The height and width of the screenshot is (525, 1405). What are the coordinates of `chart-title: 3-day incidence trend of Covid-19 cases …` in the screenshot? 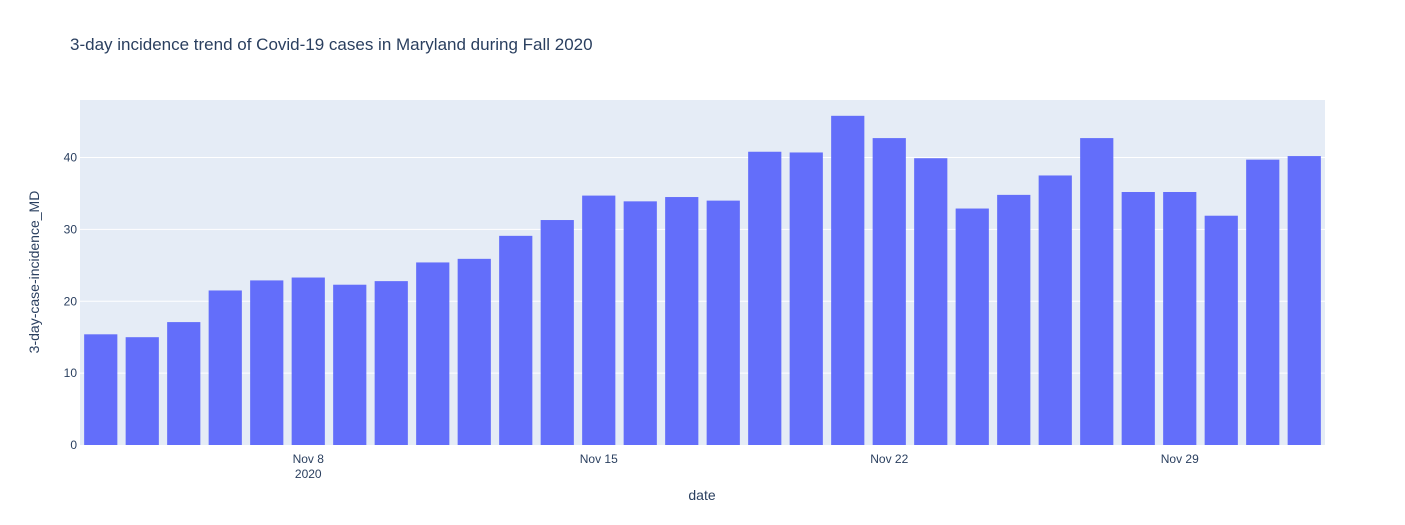 It's located at (331, 44).